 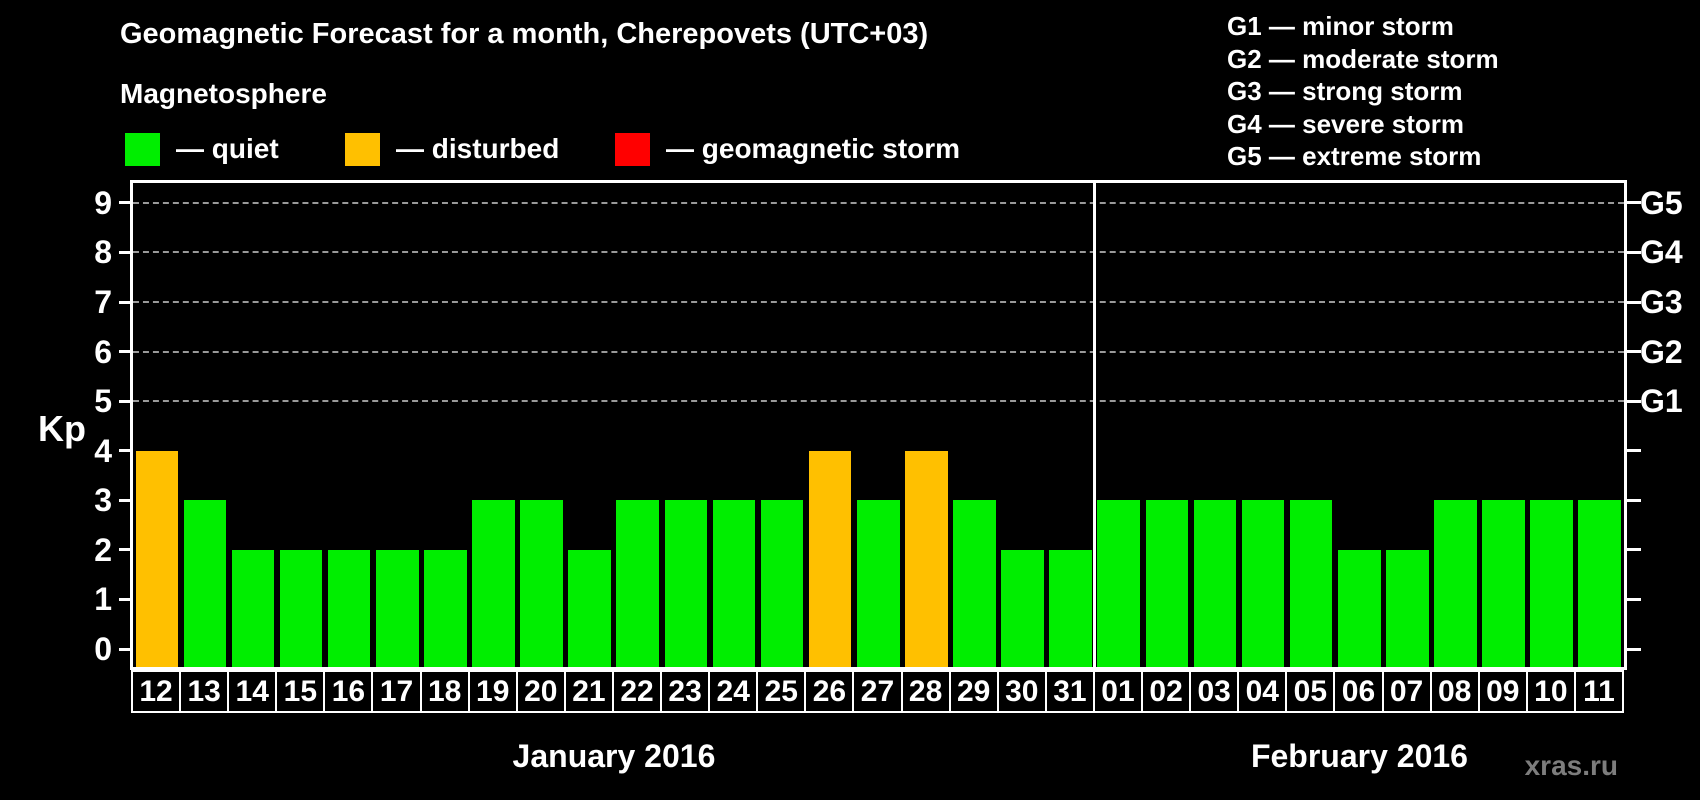 What do you see at coordinates (103, 252) in the screenshot?
I see `y-tick-label-8: 8` at bounding box center [103, 252].